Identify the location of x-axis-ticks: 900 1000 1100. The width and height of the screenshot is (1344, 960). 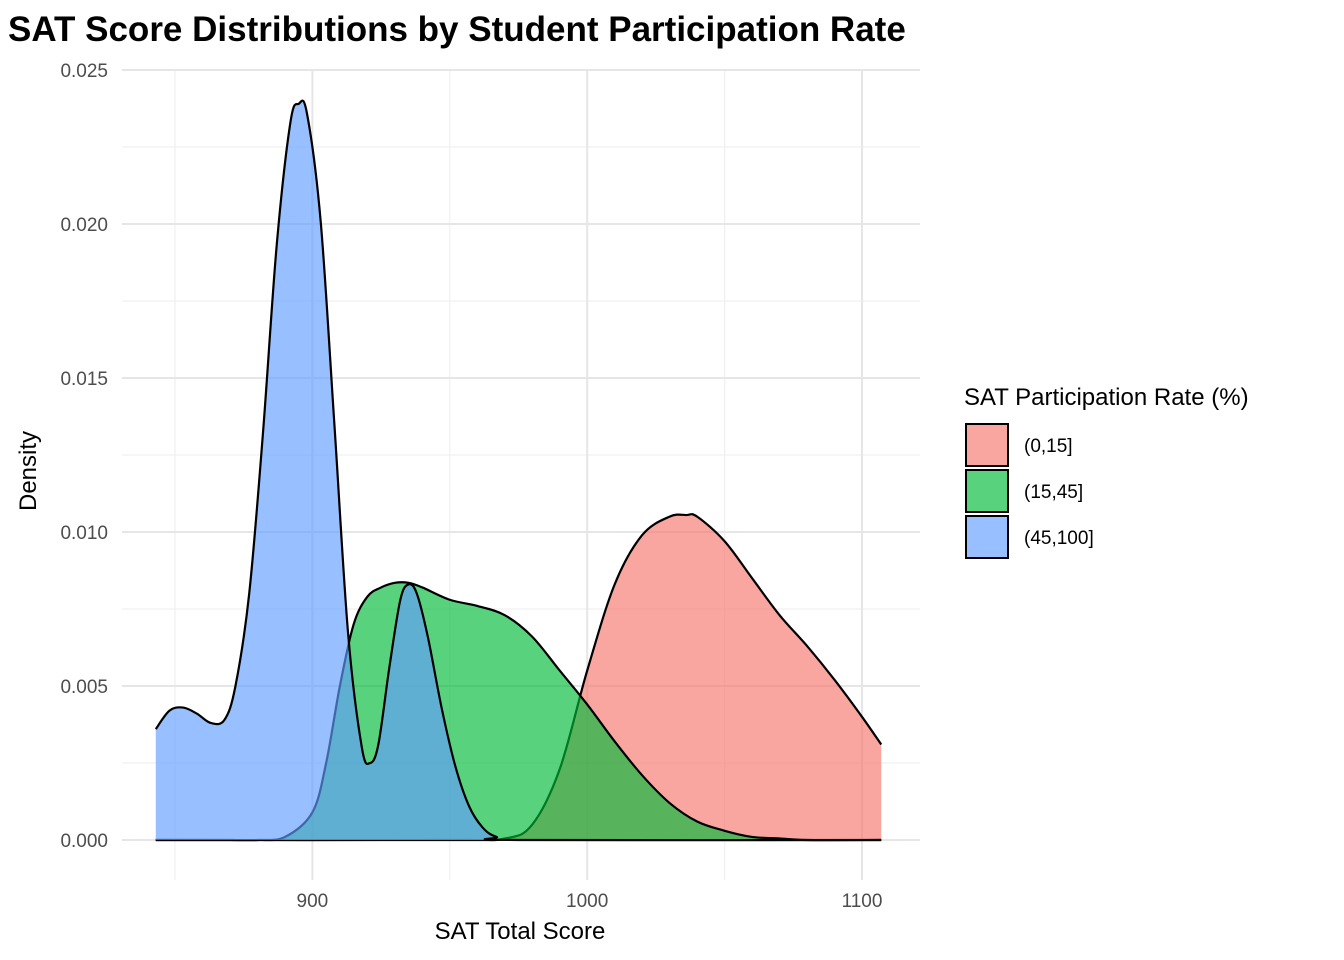
(590, 901).